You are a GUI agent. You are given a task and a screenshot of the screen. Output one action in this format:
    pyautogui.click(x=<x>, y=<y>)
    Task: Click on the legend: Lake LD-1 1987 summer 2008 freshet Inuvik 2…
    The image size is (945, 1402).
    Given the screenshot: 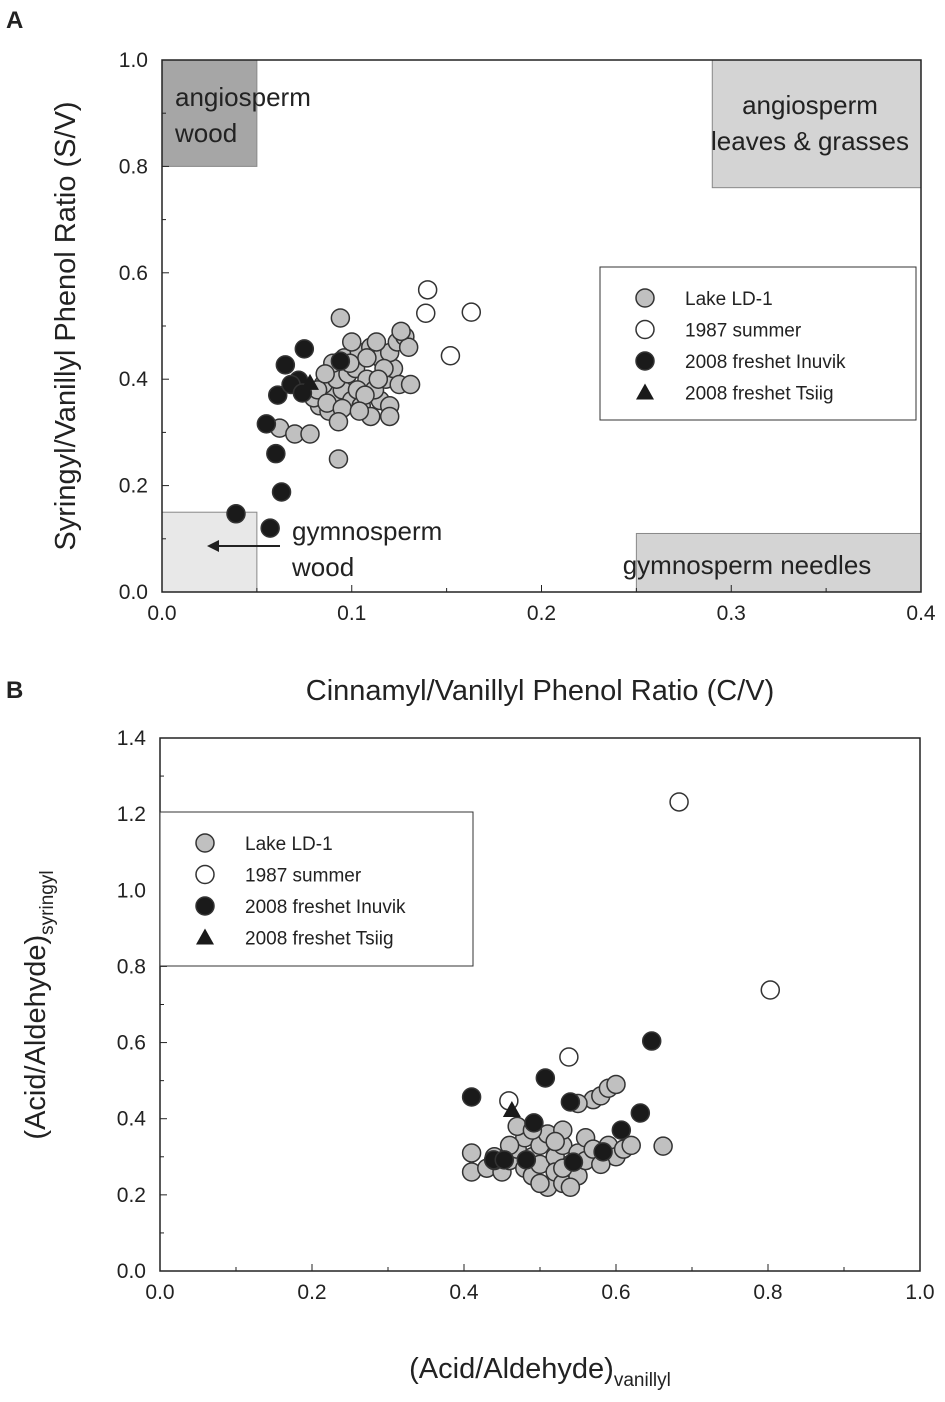 What is the action you would take?
    pyautogui.click(x=316, y=889)
    